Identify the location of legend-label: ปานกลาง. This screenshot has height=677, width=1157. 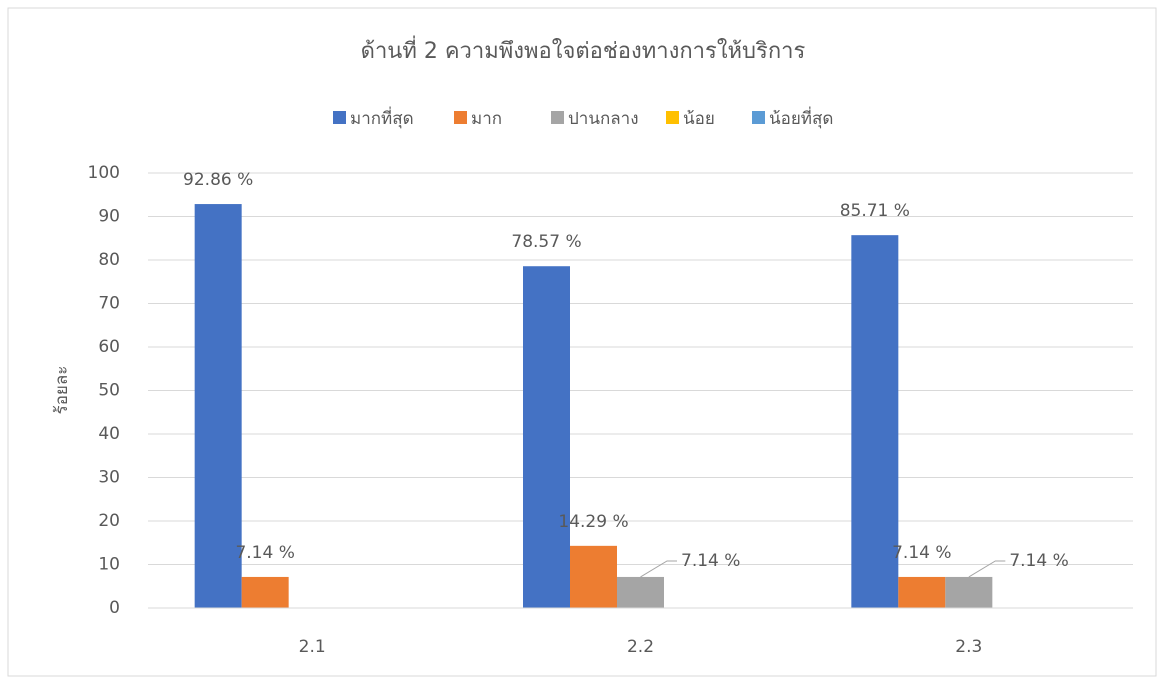
(603, 119).